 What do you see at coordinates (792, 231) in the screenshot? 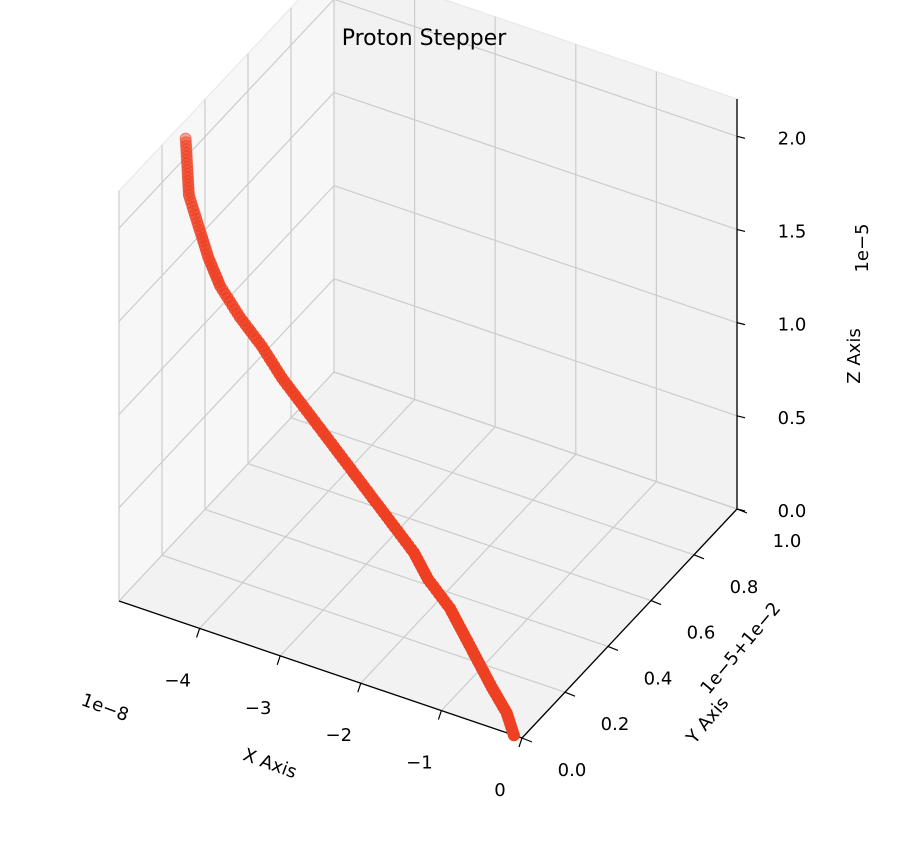
I see `z-tick-label: 1.5` at bounding box center [792, 231].